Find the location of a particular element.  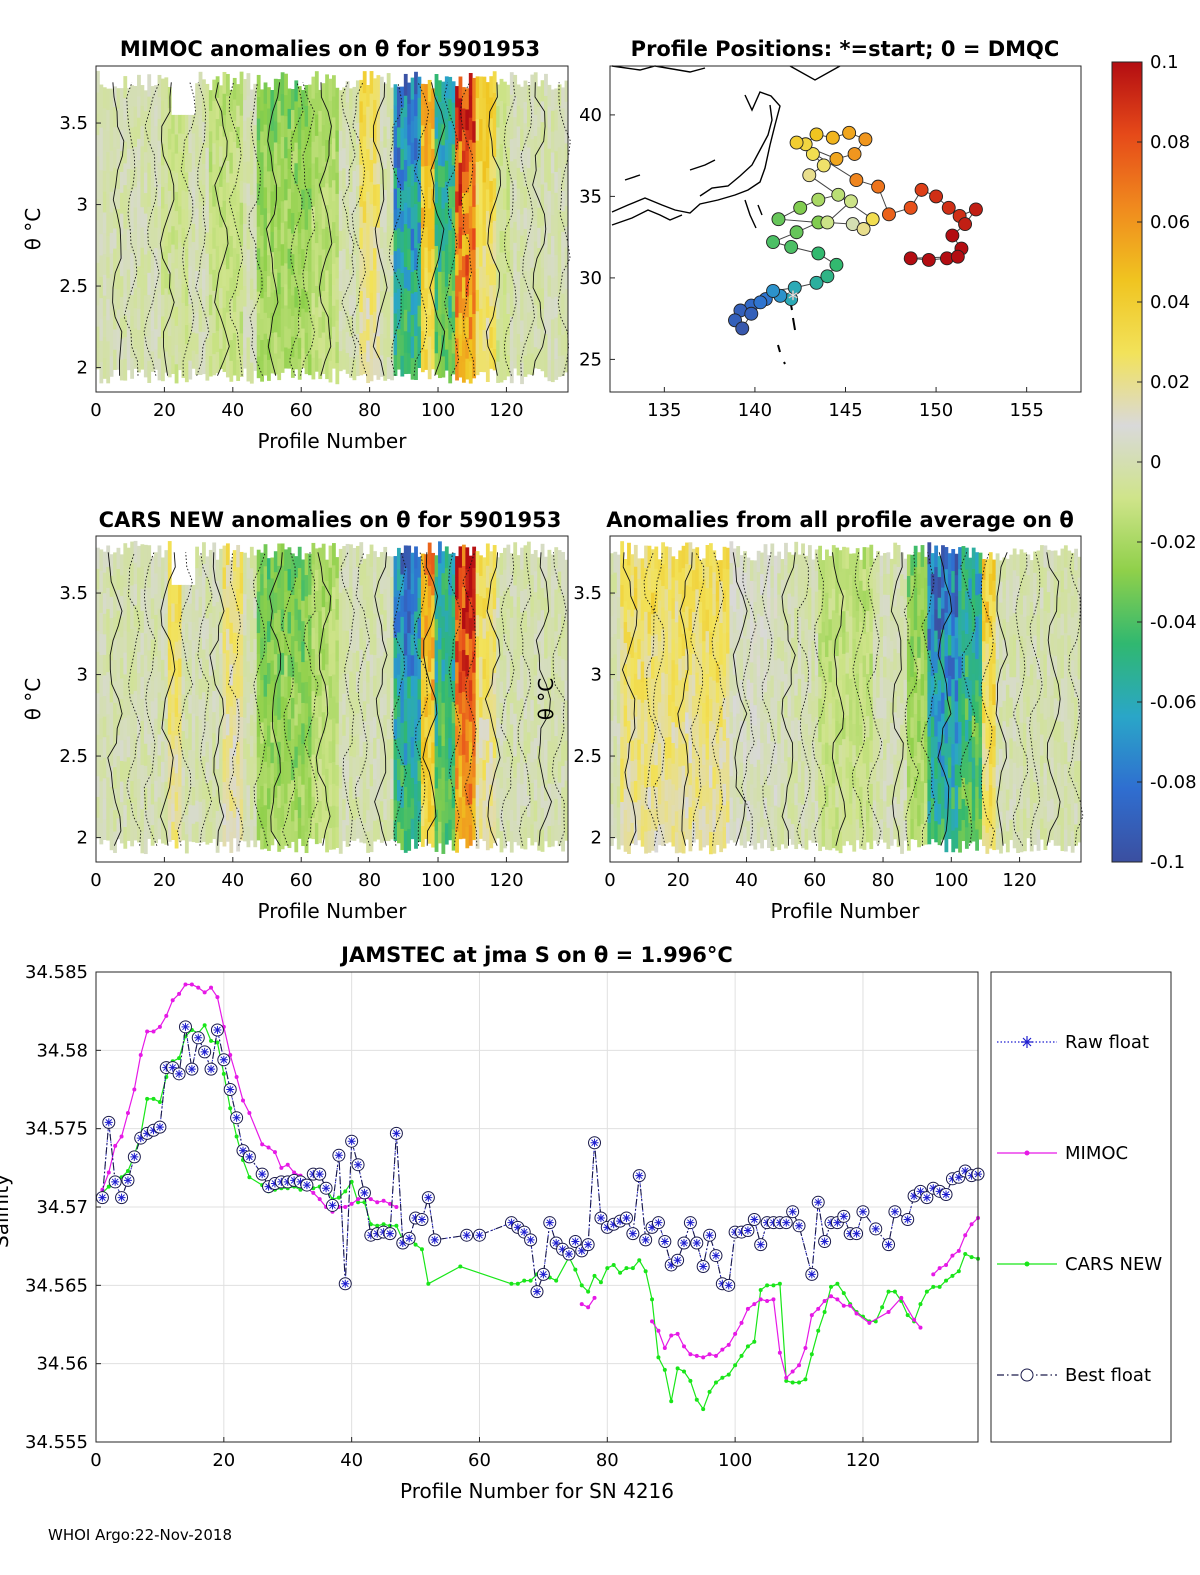

x-tick-label: 20 is located at coordinates (164, 410).